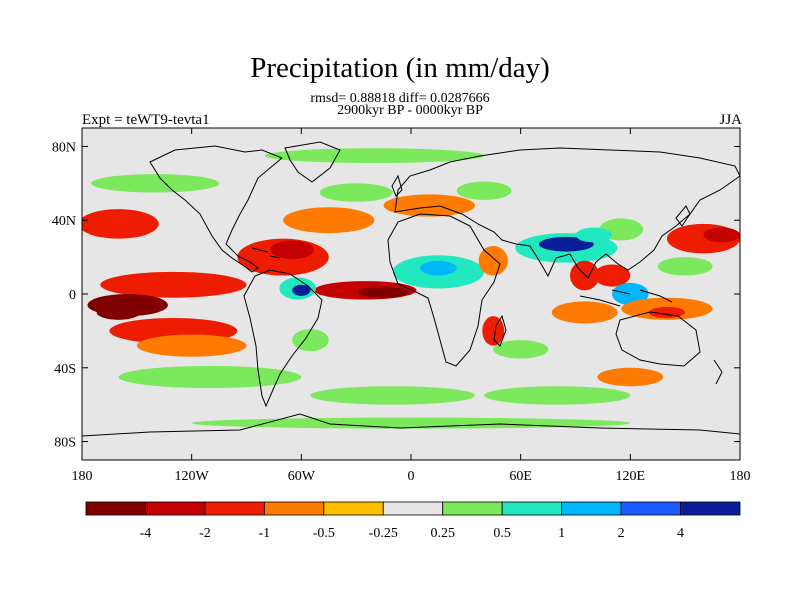 The width and height of the screenshot is (800, 600). Describe the element at coordinates (266, 253) in the screenshot. I see `coast-caribbean` at that location.